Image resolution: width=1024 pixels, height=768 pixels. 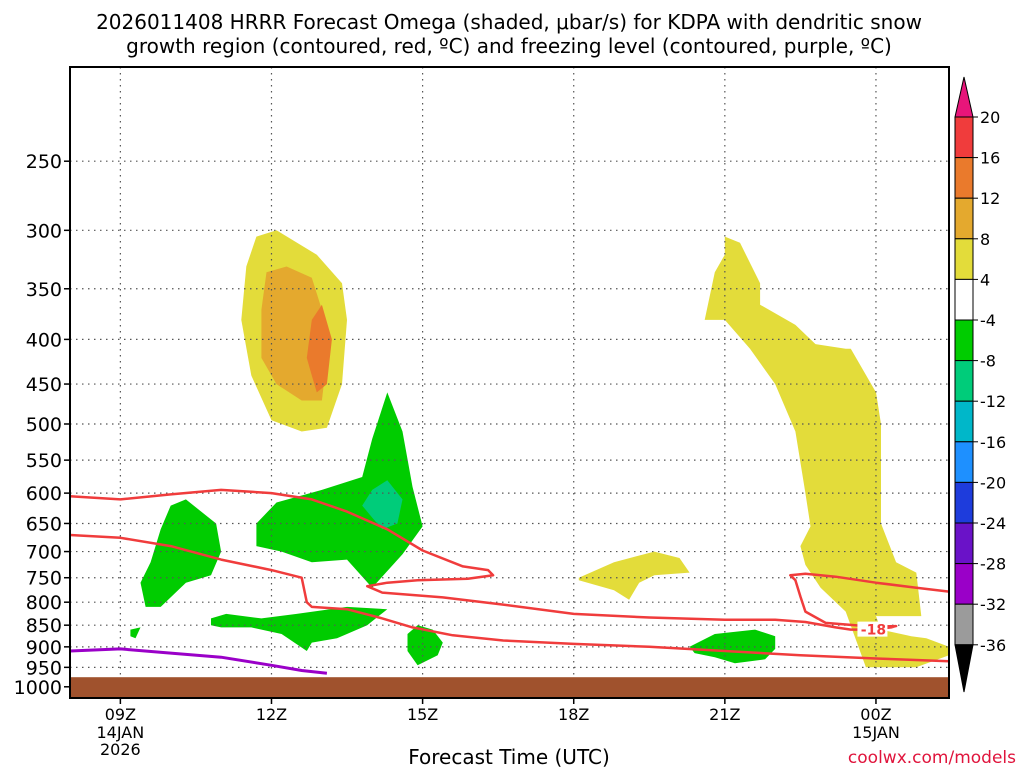 What do you see at coordinates (44, 340) in the screenshot?
I see `y-tick-label-400: 400` at bounding box center [44, 340].